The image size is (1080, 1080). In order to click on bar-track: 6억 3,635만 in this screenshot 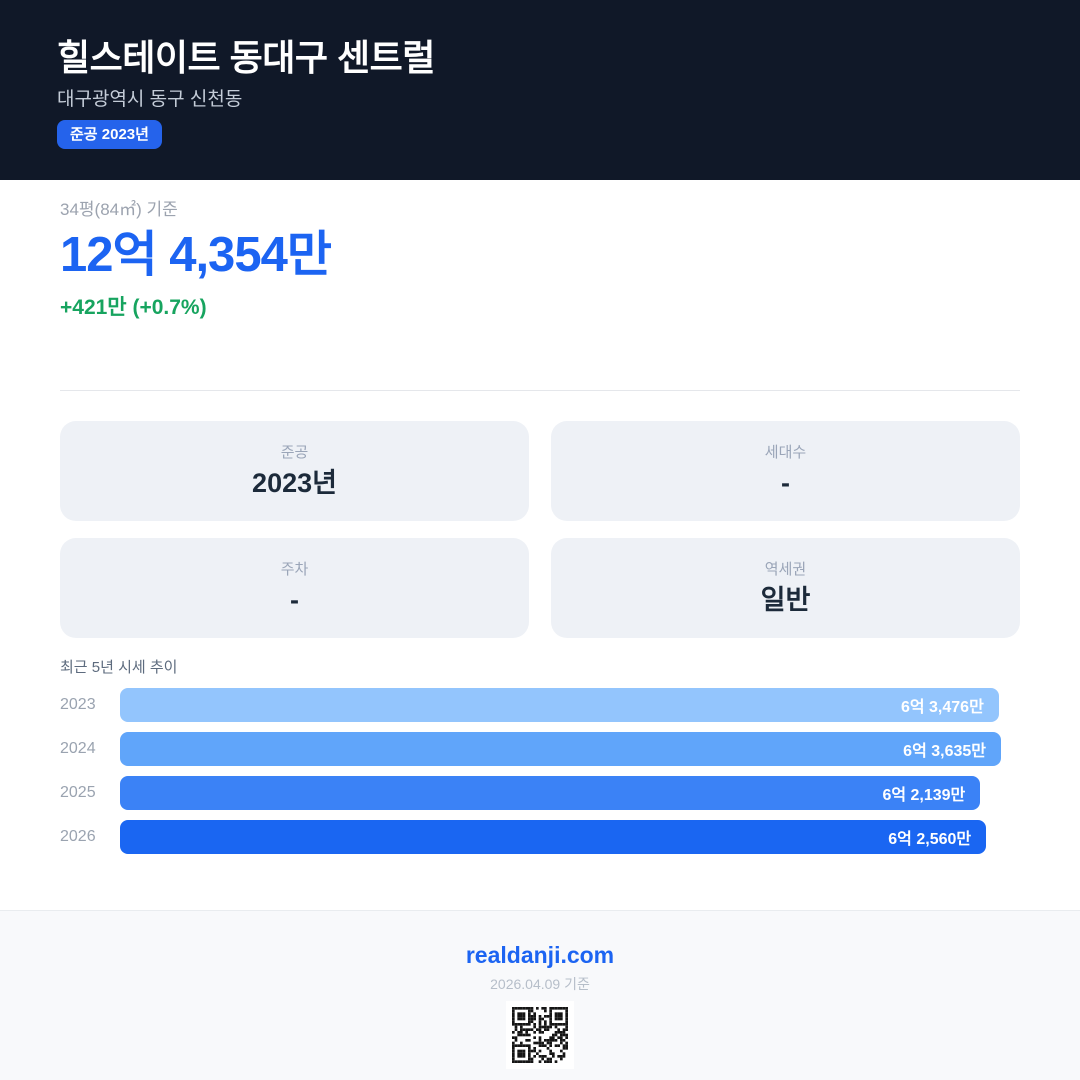, I will do `click(560, 749)`.